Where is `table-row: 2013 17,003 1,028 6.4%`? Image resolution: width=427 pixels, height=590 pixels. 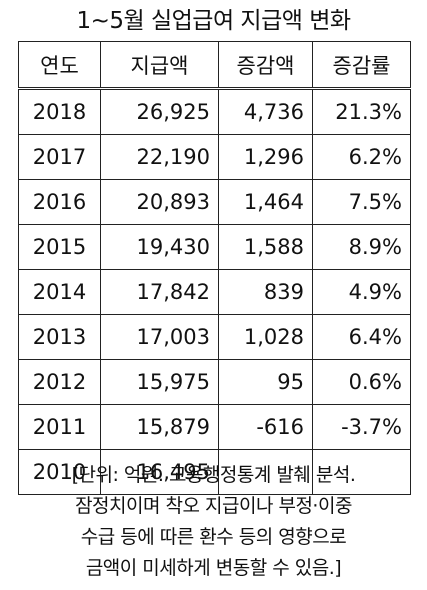 table-row: 2013 17,003 1,028 6.4% is located at coordinates (214, 337).